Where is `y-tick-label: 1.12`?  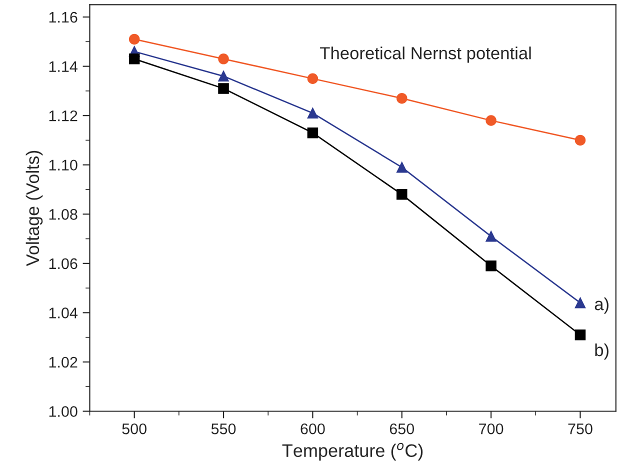
y-tick-label: 1.12 is located at coordinates (63, 116).